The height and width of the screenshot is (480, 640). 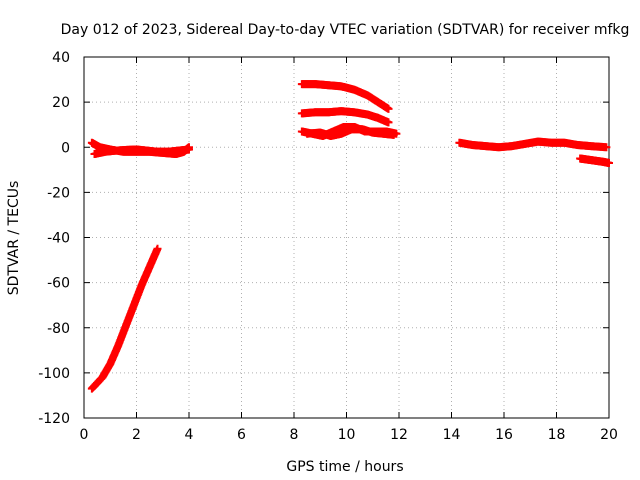 What do you see at coordinates (54, 419) in the screenshot?
I see `y-tick-label: -120` at bounding box center [54, 419].